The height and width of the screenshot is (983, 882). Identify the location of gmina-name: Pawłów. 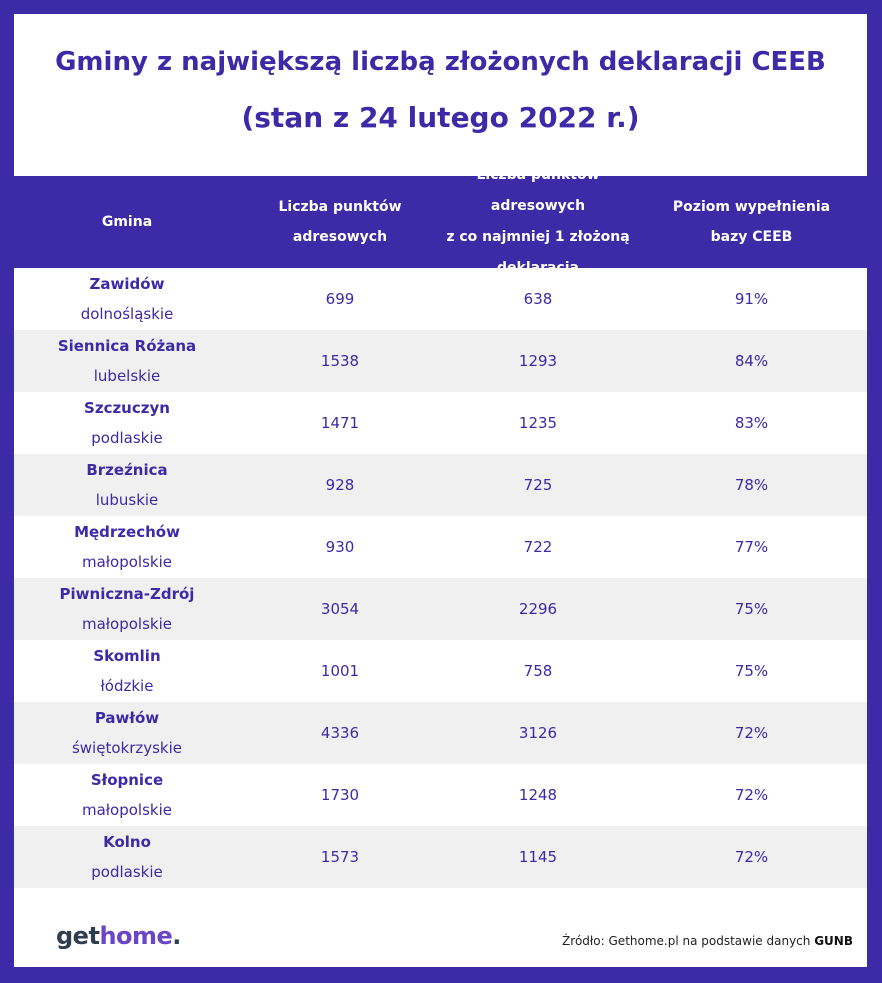
(127, 718).